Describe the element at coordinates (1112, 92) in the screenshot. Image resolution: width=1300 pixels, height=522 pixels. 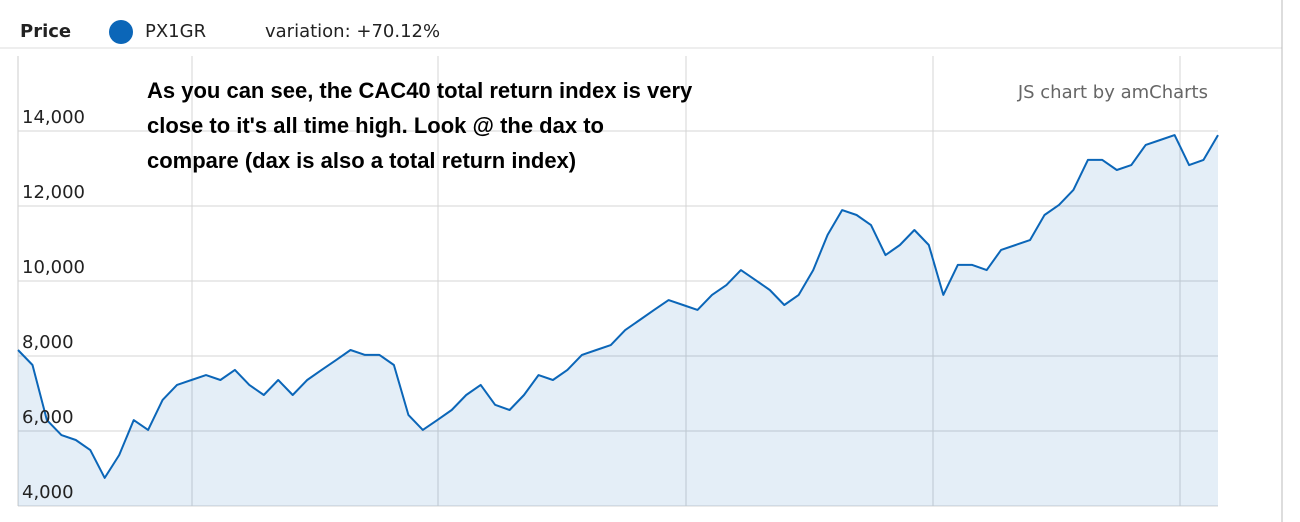
I see `credit: JS chart by amCharts` at that location.